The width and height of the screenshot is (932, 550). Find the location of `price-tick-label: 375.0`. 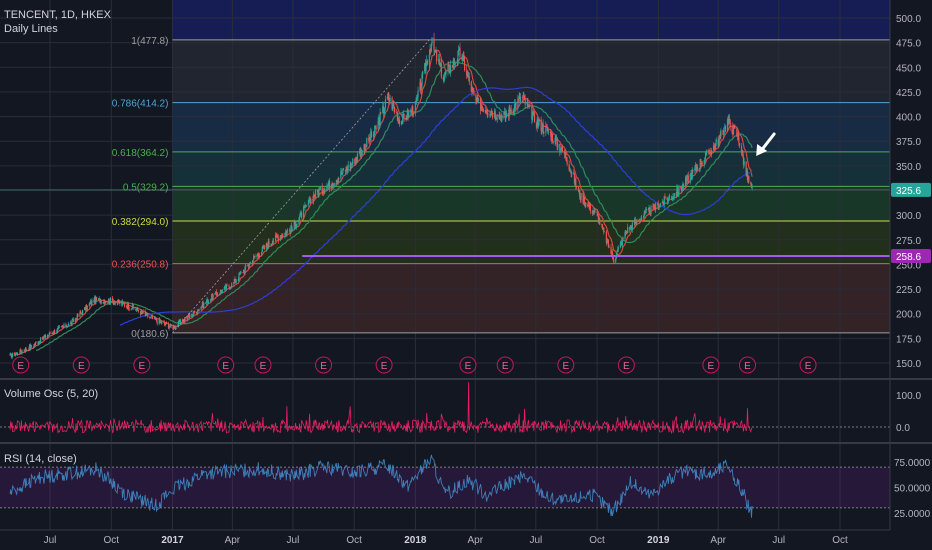

price-tick-label: 375.0 is located at coordinates (908, 142).